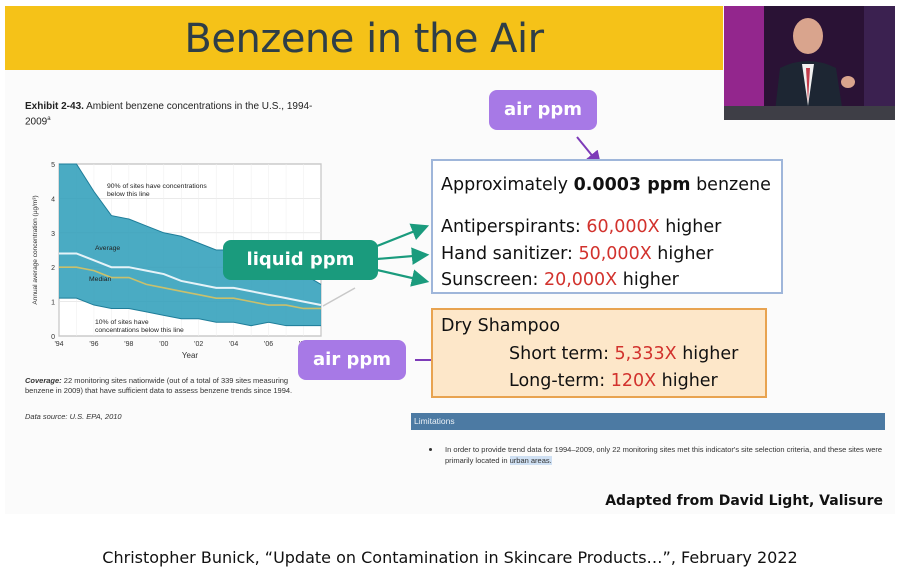  I want to click on callout-liquid-ppm: liquid ppm, so click(300, 260).